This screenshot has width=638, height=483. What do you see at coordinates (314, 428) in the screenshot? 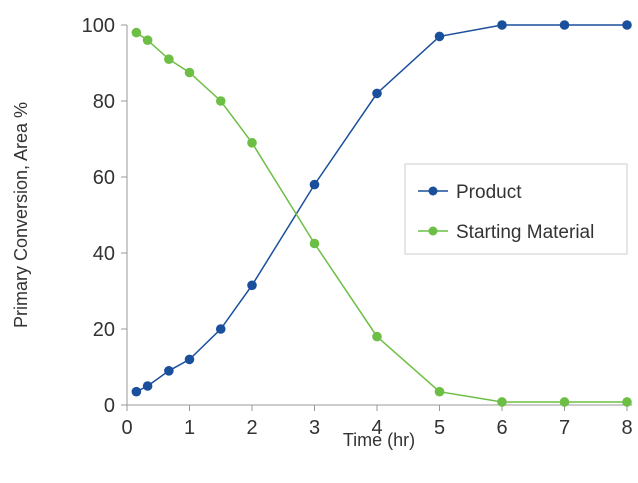
I see `x-tick-label: 3` at bounding box center [314, 428].